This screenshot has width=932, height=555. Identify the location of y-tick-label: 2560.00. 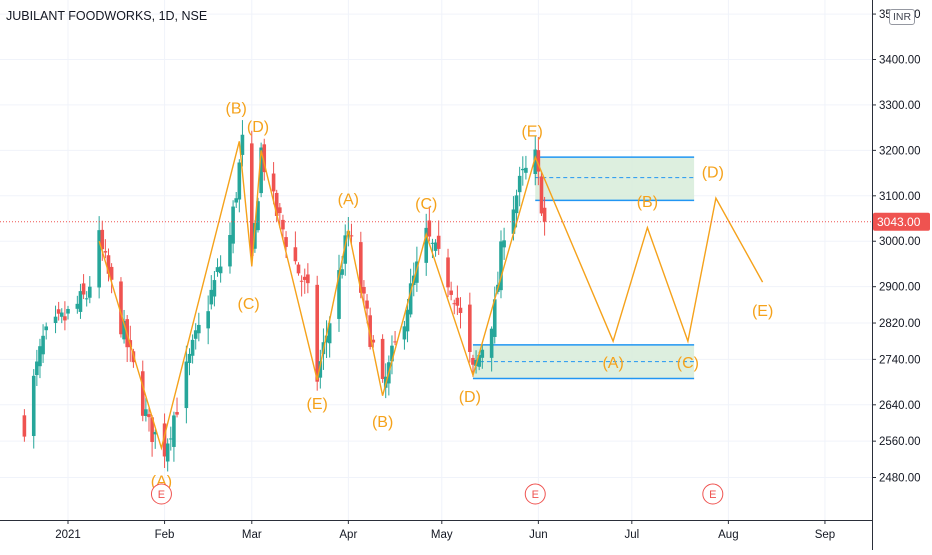
(900, 442).